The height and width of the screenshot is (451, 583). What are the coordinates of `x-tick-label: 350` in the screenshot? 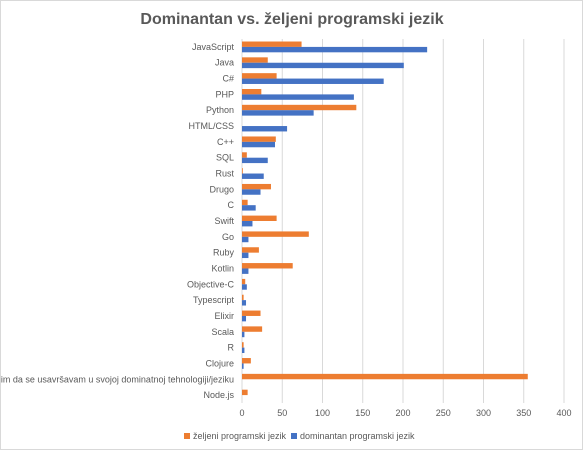 It's located at (523, 413).